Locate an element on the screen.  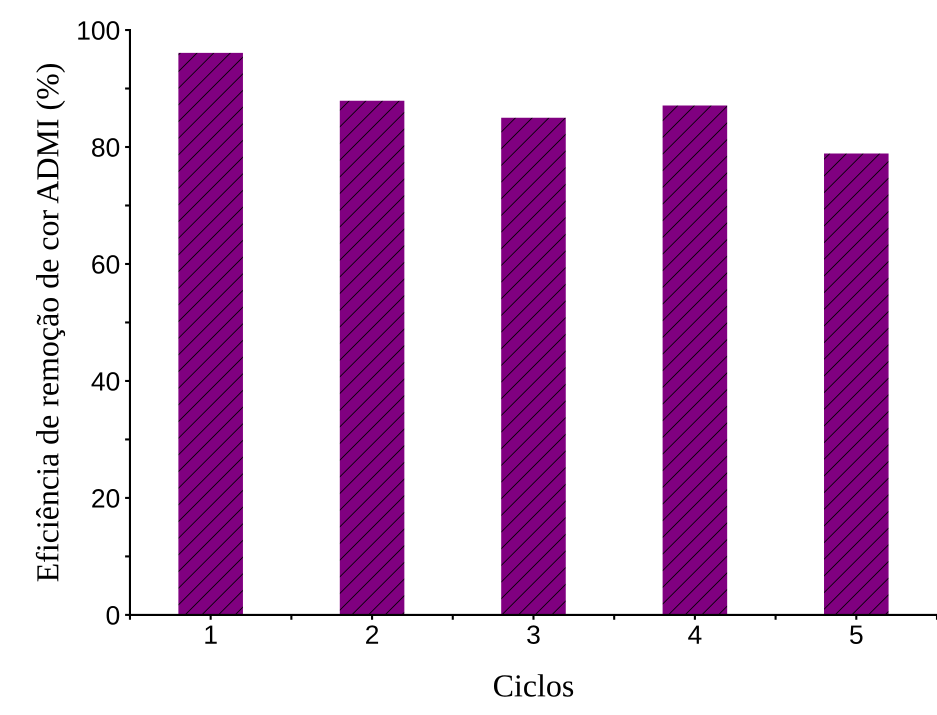
x-tick-label: 5 is located at coordinates (856, 635).